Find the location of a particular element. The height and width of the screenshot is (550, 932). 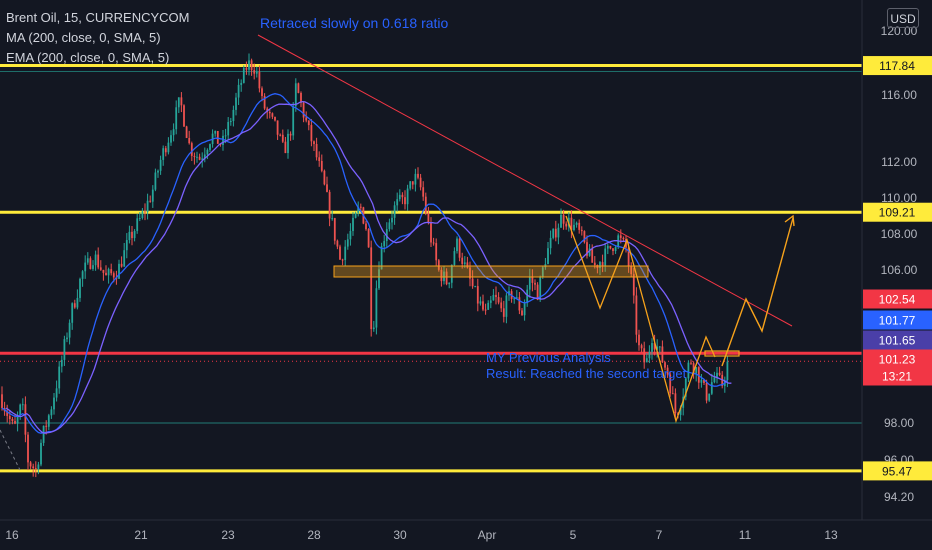

time-tick-label: 13 is located at coordinates (831, 535).